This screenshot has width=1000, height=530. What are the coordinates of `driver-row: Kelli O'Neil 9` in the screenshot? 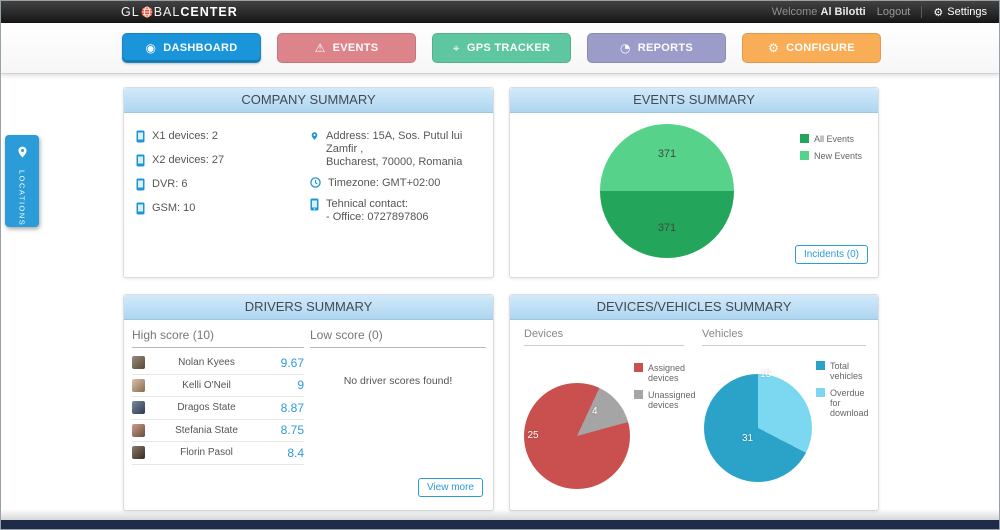 It's located at (218, 386).